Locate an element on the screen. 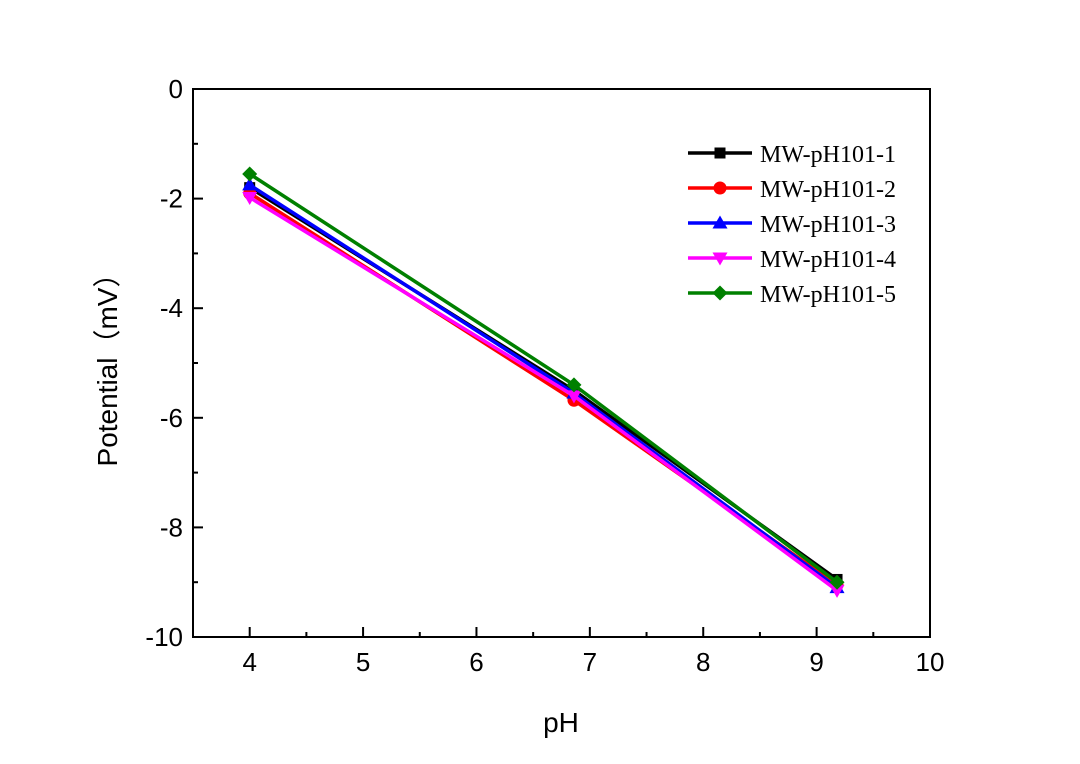 The image size is (1080, 764). x-tick-label: 10 is located at coordinates (930, 662).